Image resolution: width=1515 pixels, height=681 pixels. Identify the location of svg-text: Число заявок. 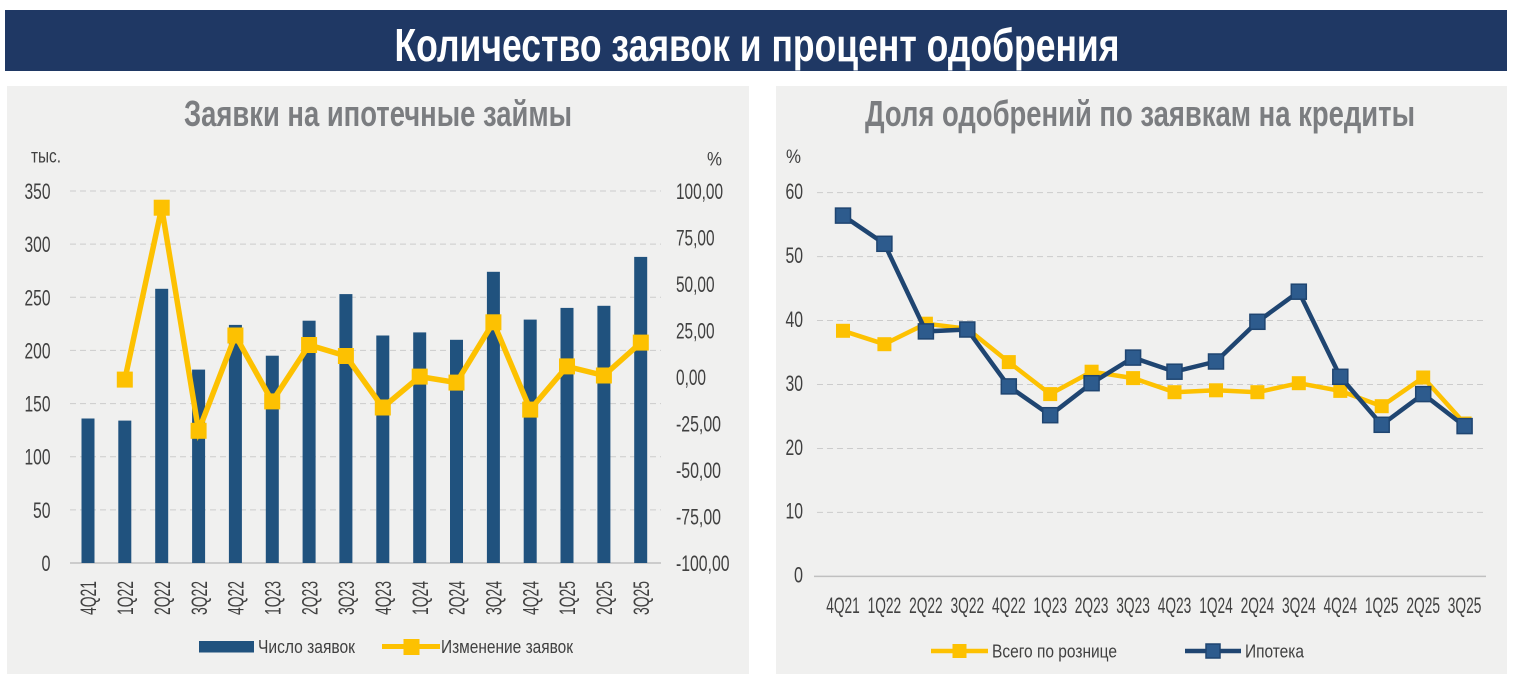
(307, 646).